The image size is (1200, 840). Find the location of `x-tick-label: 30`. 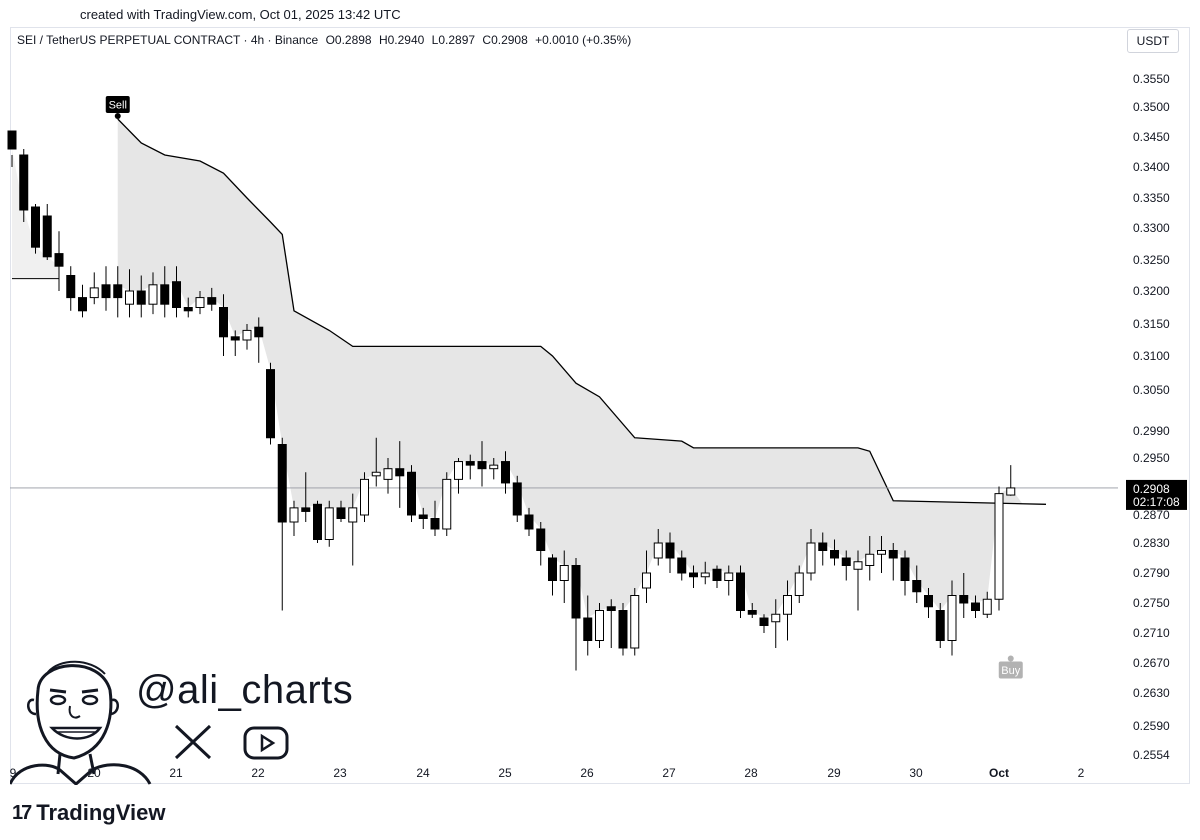

x-tick-label: 30 is located at coordinates (916, 773).